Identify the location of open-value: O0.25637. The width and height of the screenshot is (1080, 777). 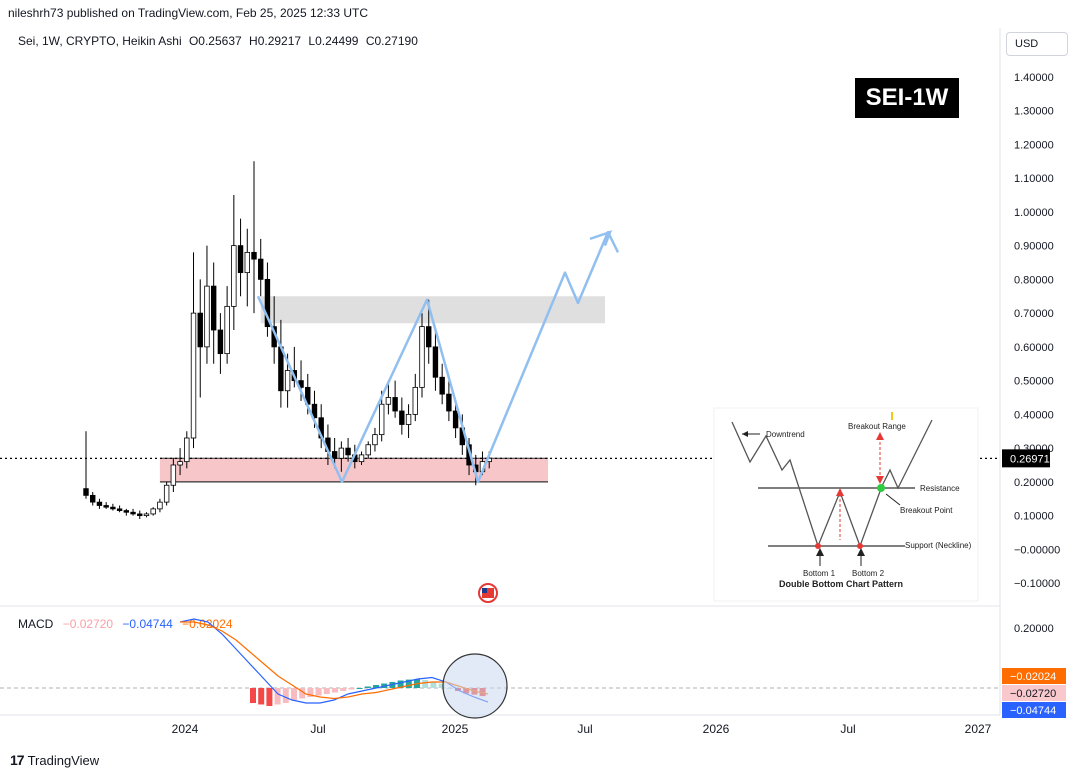
(215, 41).